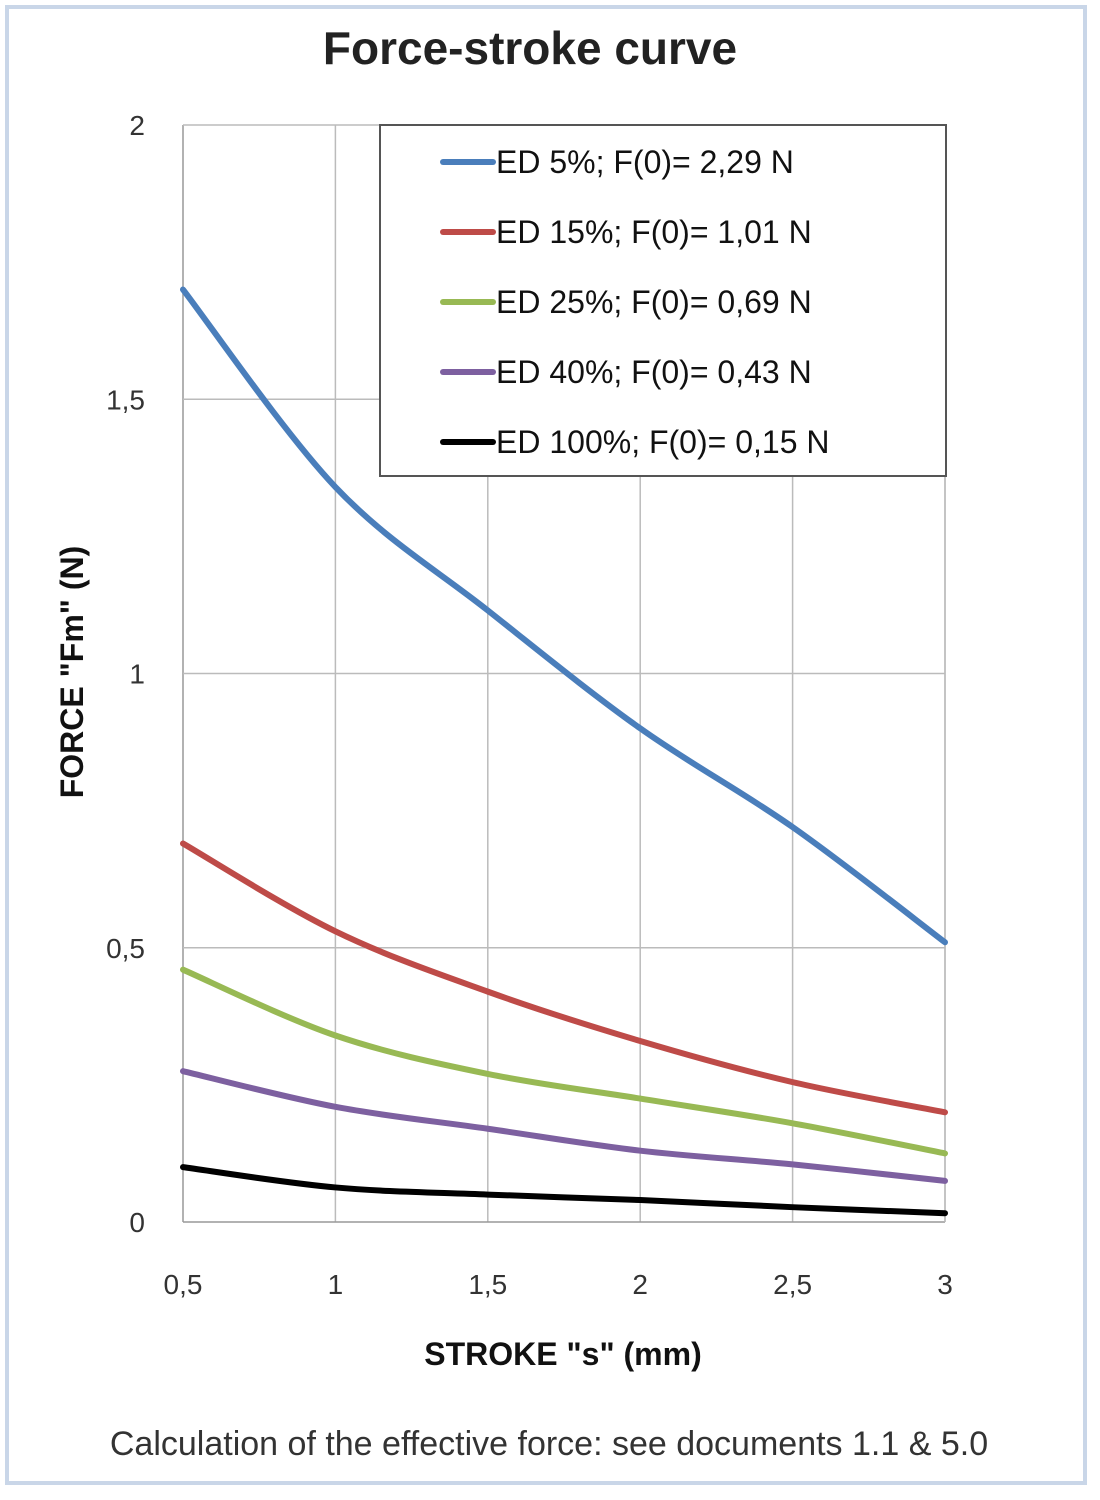  I want to click on y-axis-label: FORCE "Fm" (N), so click(72, 672).